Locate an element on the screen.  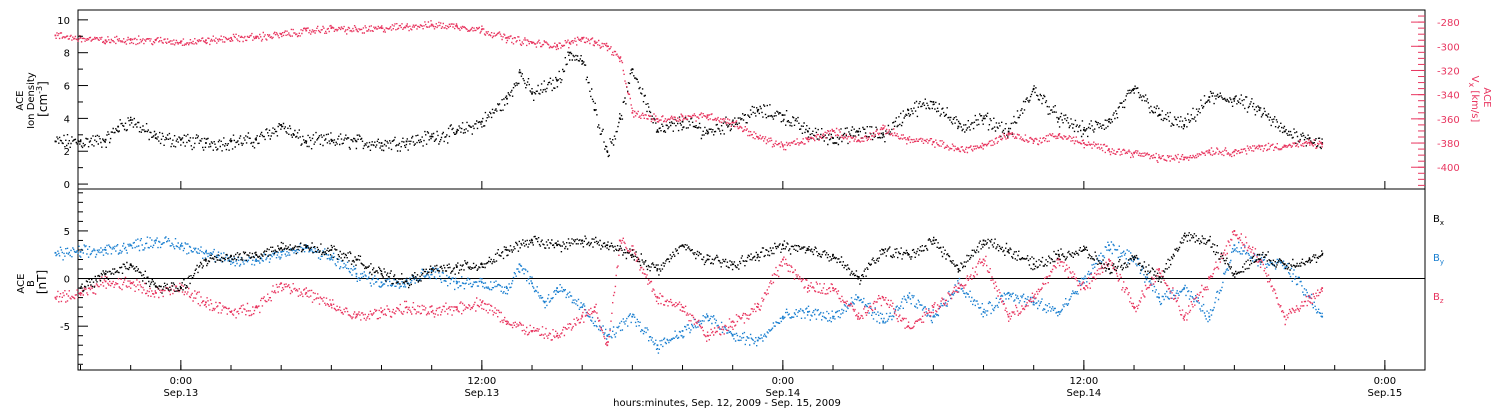
legend-subscript: y is located at coordinates (1442, 262).